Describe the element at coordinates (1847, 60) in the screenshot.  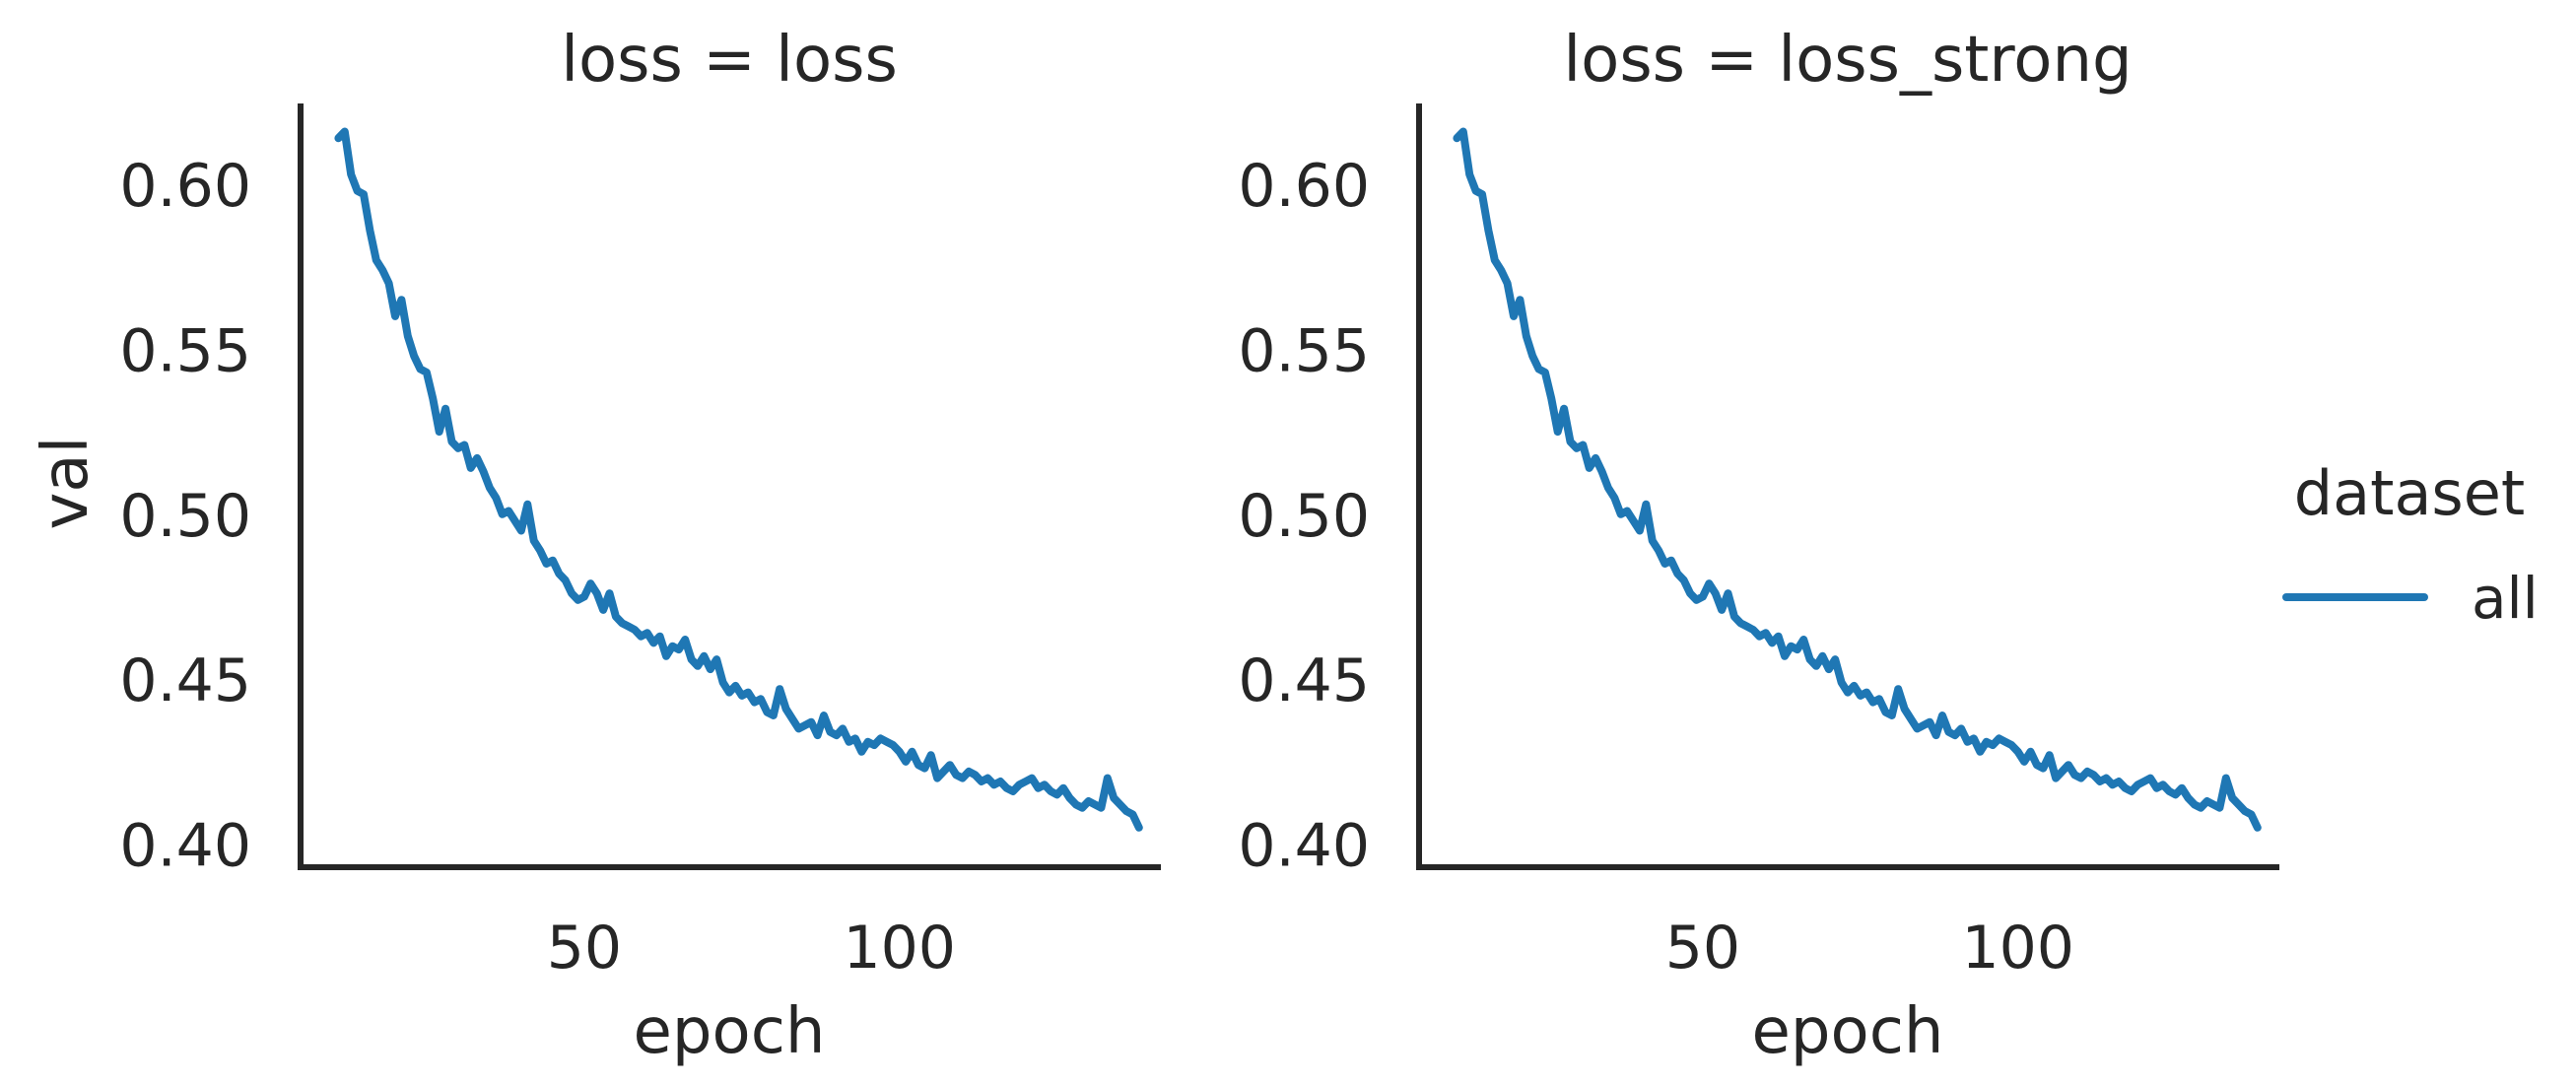
I see `panel-title: loss = loss_strong` at that location.